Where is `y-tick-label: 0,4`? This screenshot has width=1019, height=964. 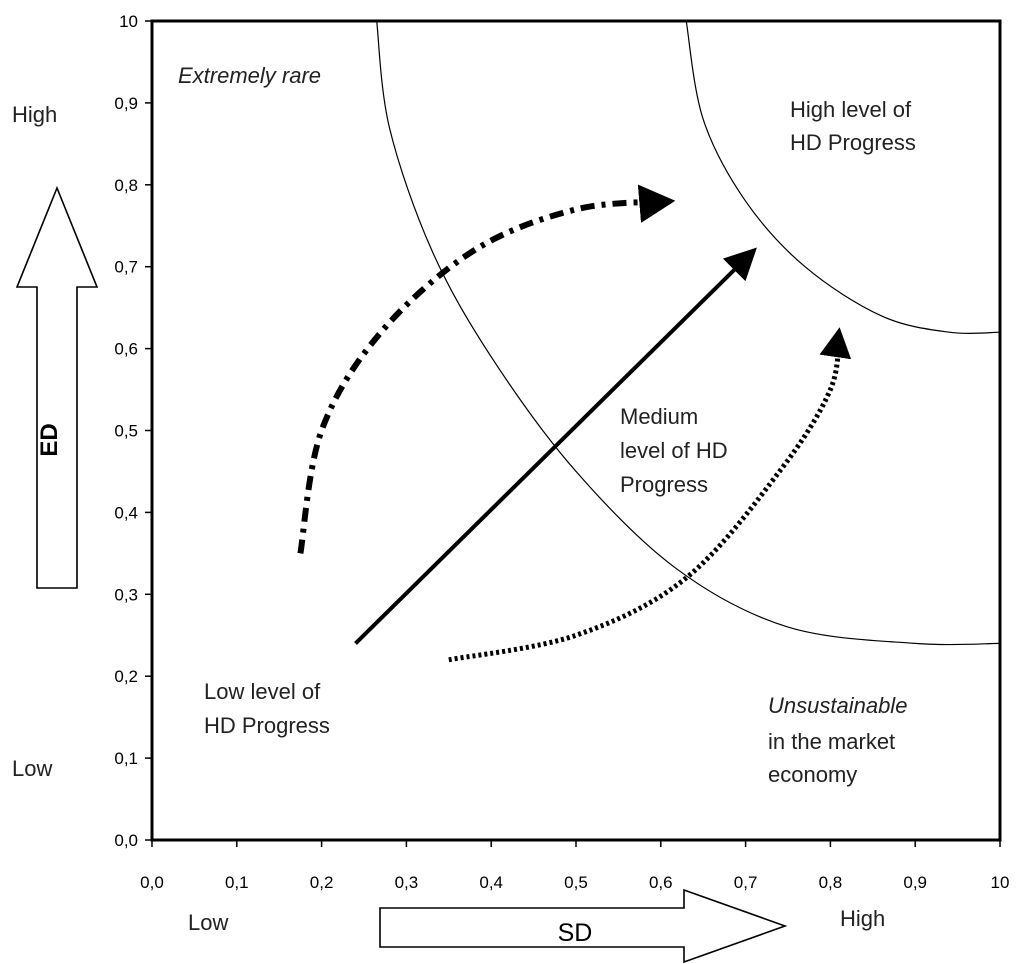 y-tick-label: 0,4 is located at coordinates (126, 512).